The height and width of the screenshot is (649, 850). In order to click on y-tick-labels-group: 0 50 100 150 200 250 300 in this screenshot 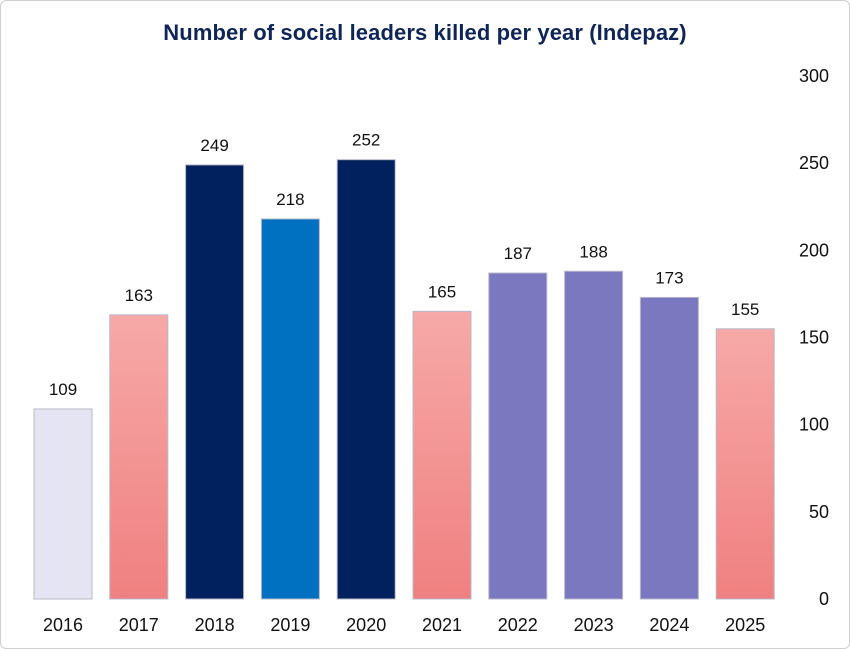, I will do `click(814, 337)`.